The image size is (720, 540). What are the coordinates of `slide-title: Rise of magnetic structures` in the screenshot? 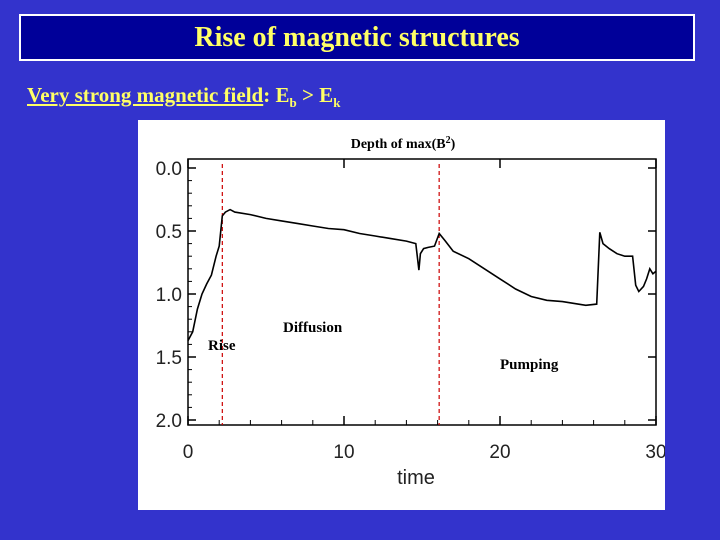 It's located at (357, 37).